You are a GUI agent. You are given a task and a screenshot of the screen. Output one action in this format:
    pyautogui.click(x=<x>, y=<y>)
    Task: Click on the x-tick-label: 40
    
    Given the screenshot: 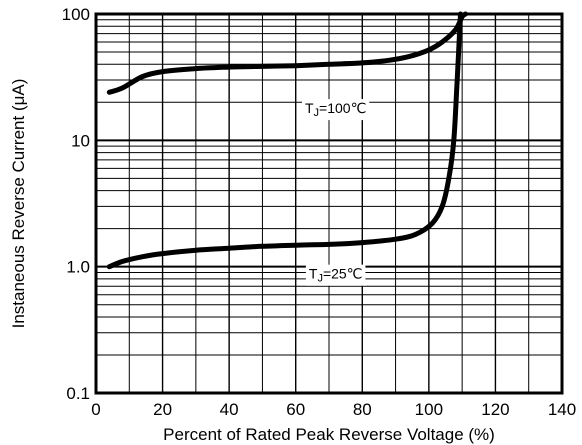 What is the action you would take?
    pyautogui.click(x=229, y=409)
    